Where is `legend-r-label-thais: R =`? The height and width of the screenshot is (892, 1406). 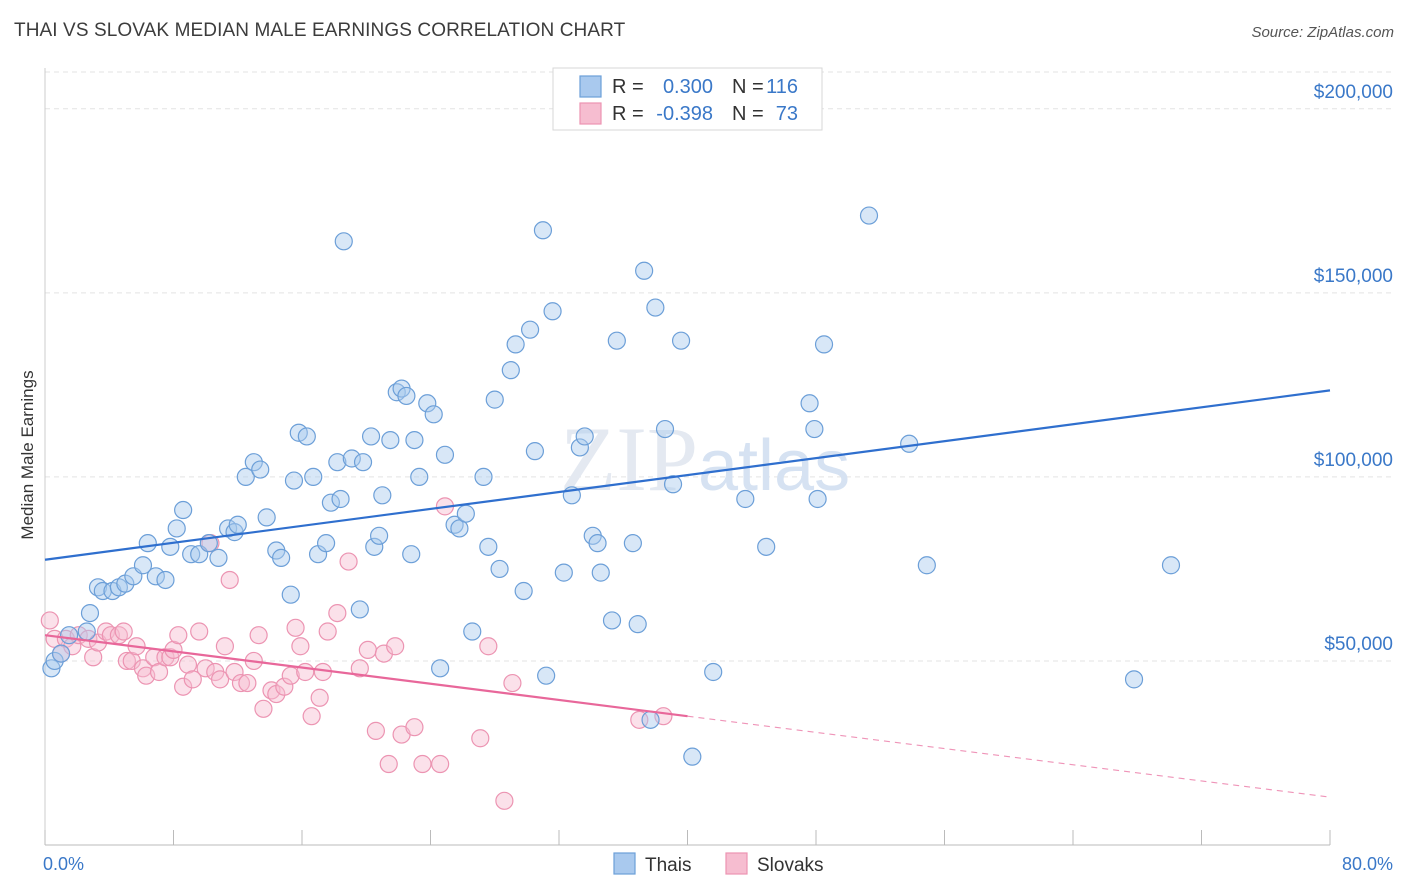 legend-r-label-thais: R = is located at coordinates (628, 87).